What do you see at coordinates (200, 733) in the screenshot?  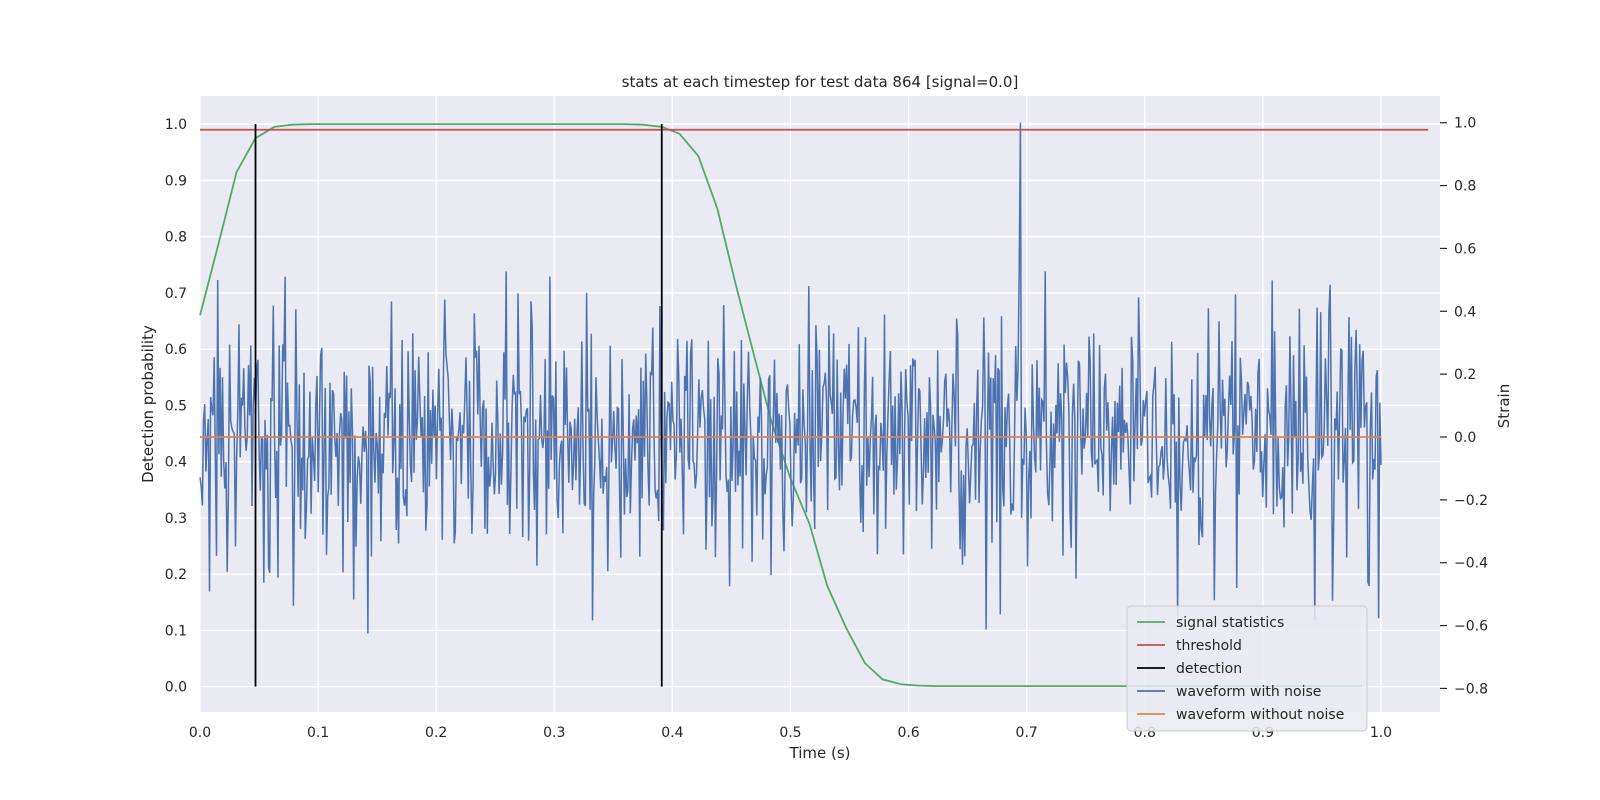 I see `x-tick-label: 0.0` at bounding box center [200, 733].